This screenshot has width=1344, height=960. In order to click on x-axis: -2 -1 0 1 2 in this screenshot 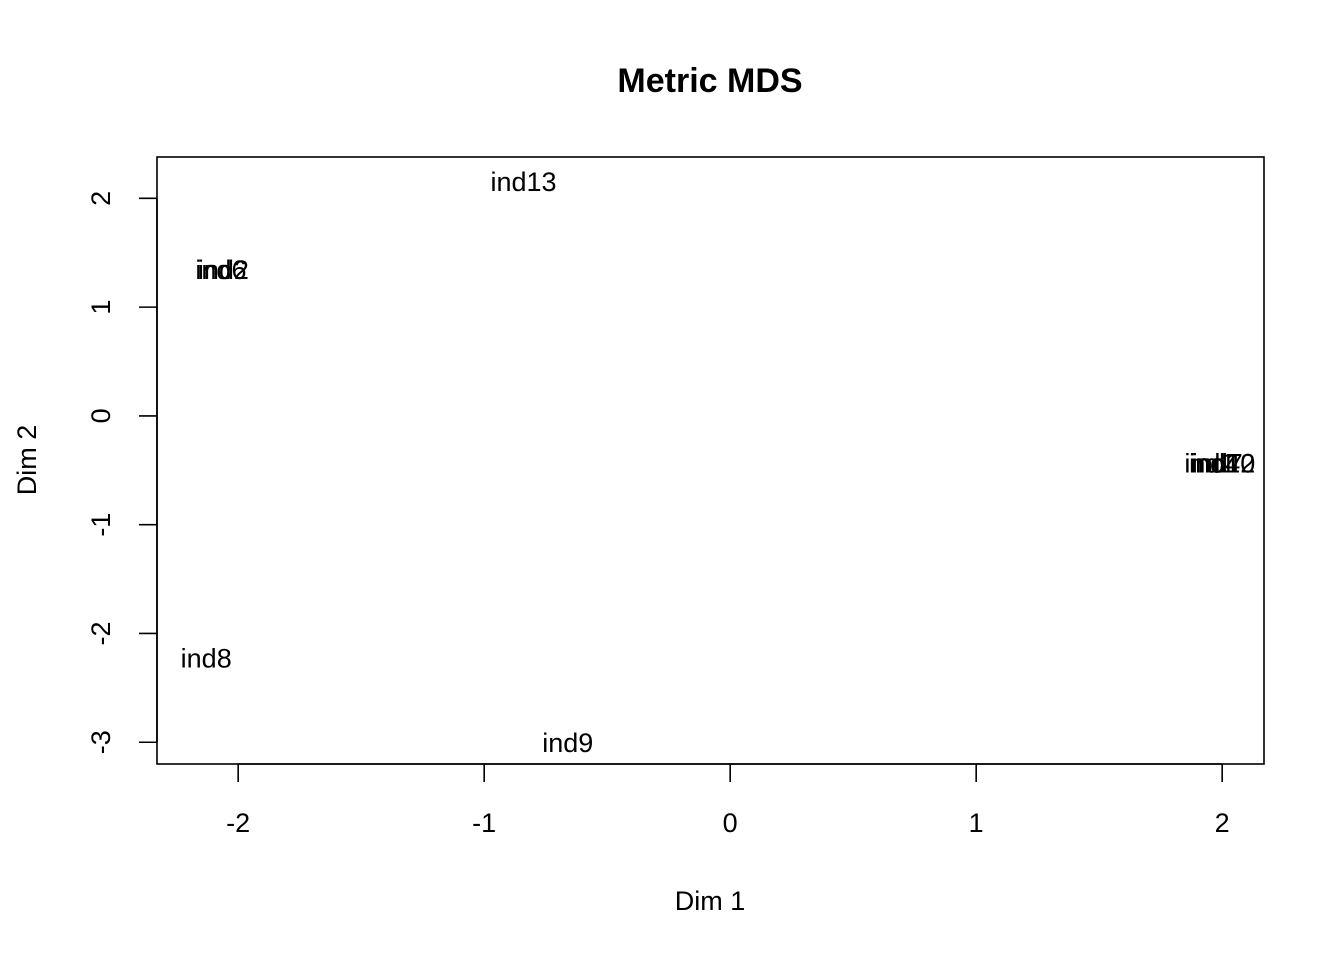, I will do `click(728, 800)`.